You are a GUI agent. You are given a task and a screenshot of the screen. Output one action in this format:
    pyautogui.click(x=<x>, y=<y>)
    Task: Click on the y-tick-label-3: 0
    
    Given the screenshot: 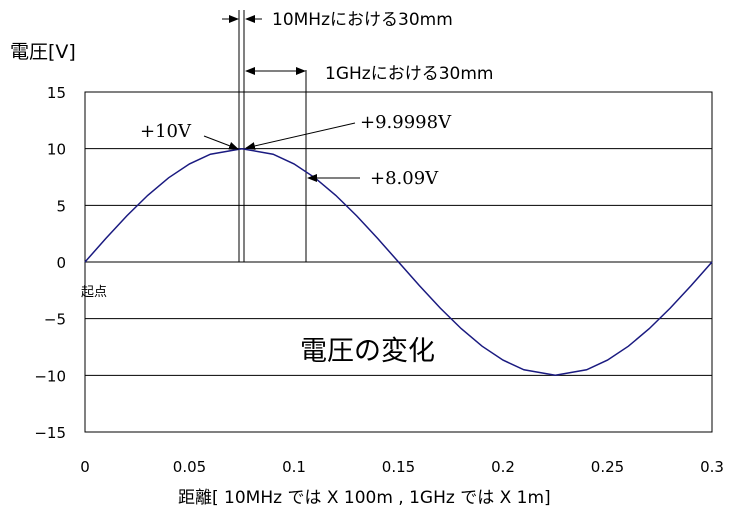 What is the action you would take?
    pyautogui.click(x=61, y=263)
    